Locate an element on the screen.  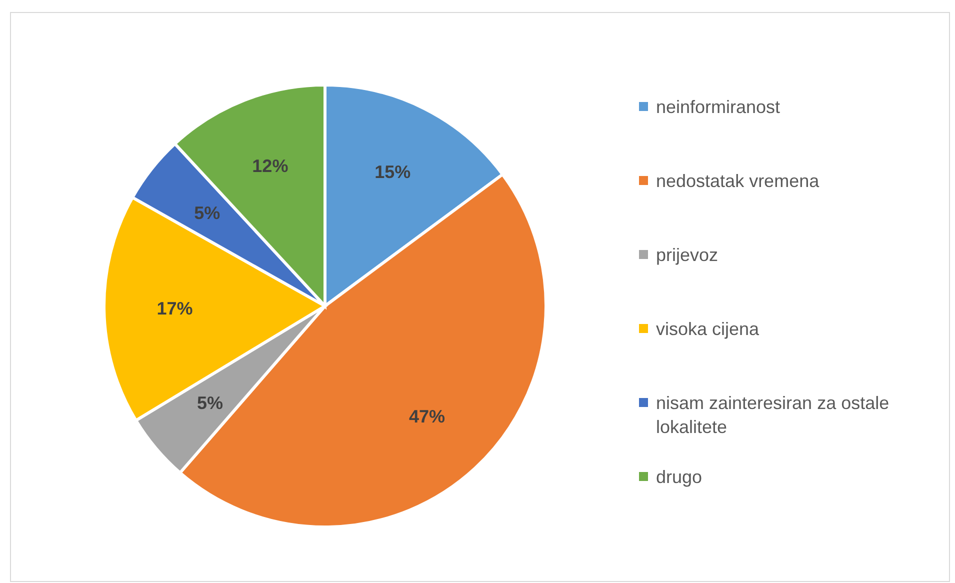
data-label: 12% is located at coordinates (270, 166).